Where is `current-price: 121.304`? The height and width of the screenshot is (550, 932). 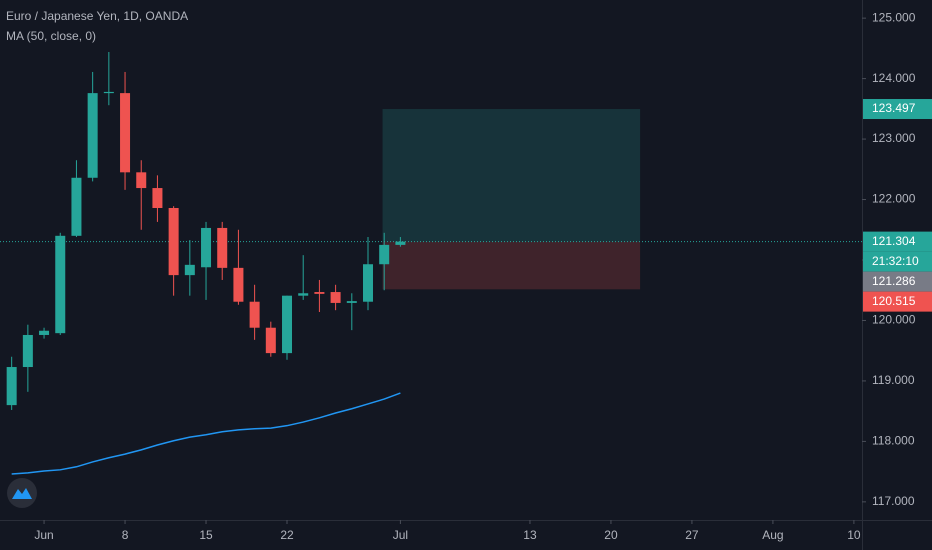 current-price: 121.304 is located at coordinates (894, 241).